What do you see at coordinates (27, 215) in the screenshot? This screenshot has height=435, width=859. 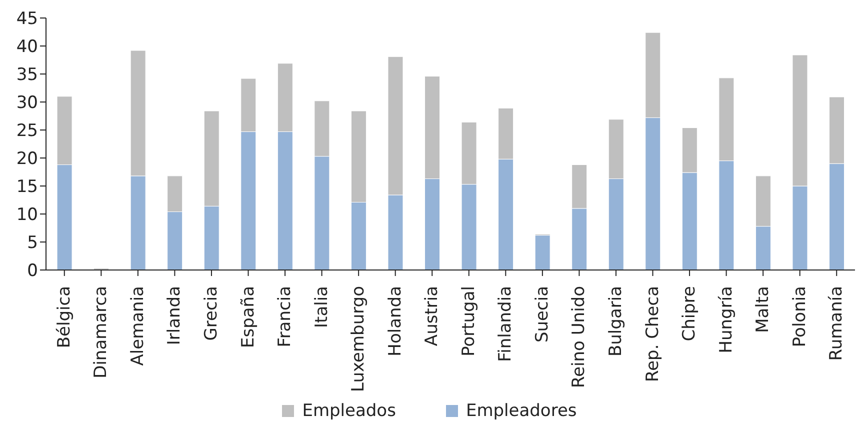 I see `y-tick-label: 10` at bounding box center [27, 215].